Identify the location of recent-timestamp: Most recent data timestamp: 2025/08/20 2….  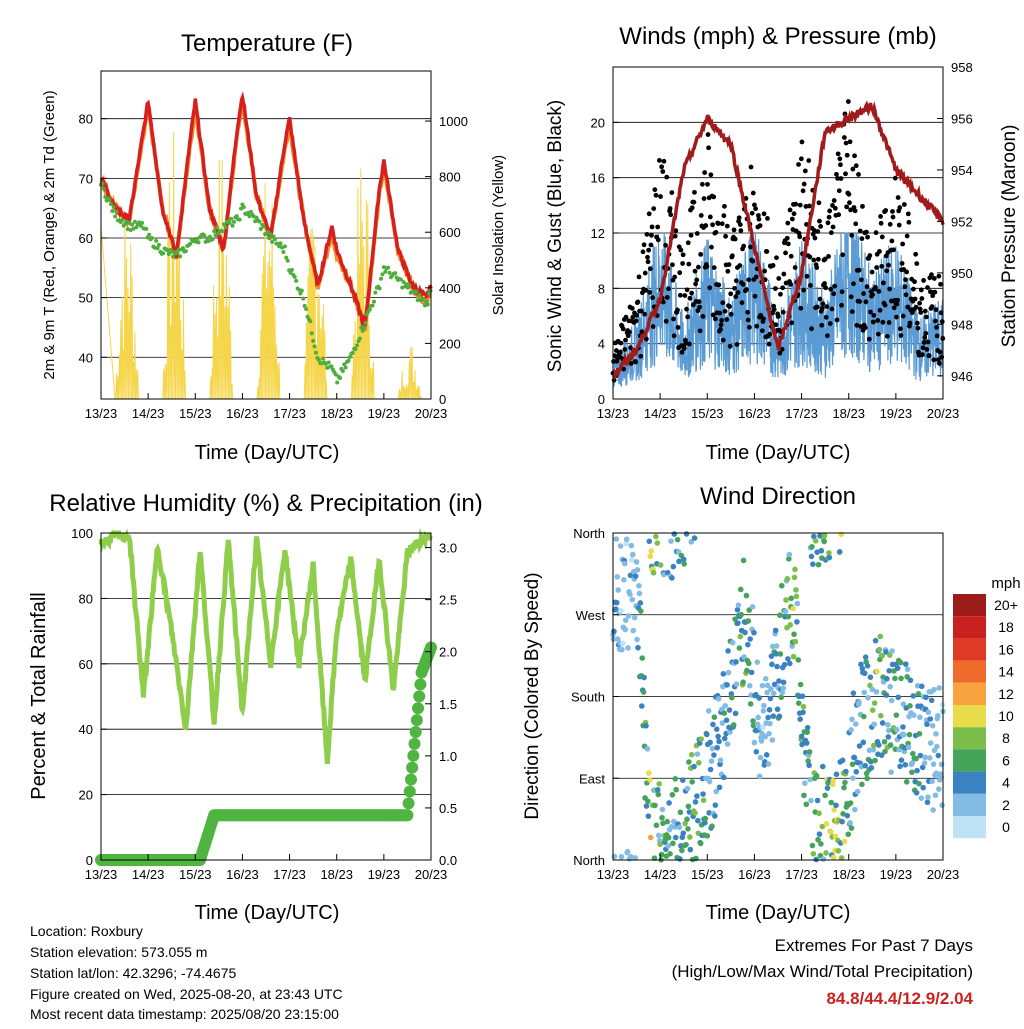
(184, 1014).